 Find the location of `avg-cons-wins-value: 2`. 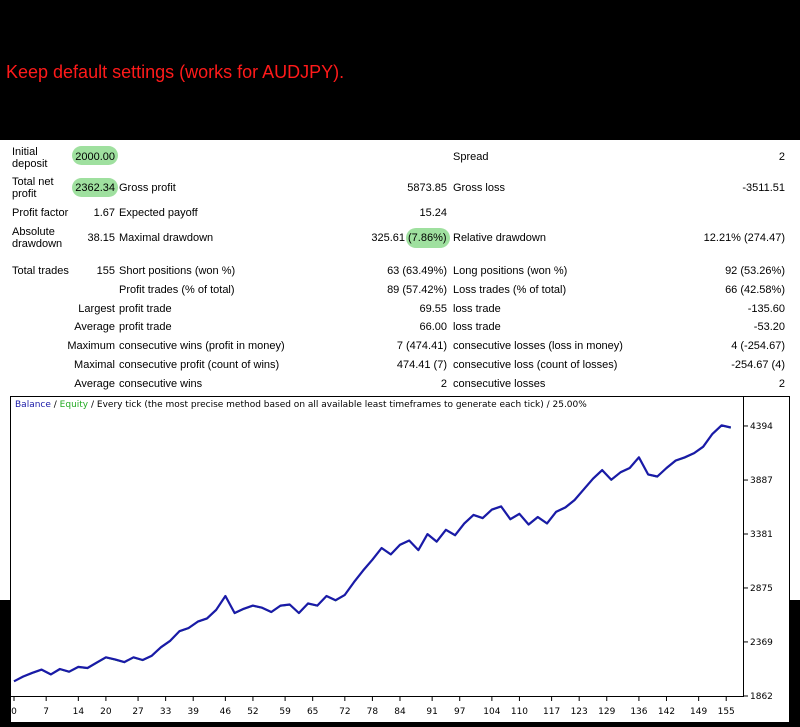

avg-cons-wins-value: 2 is located at coordinates (443, 384).